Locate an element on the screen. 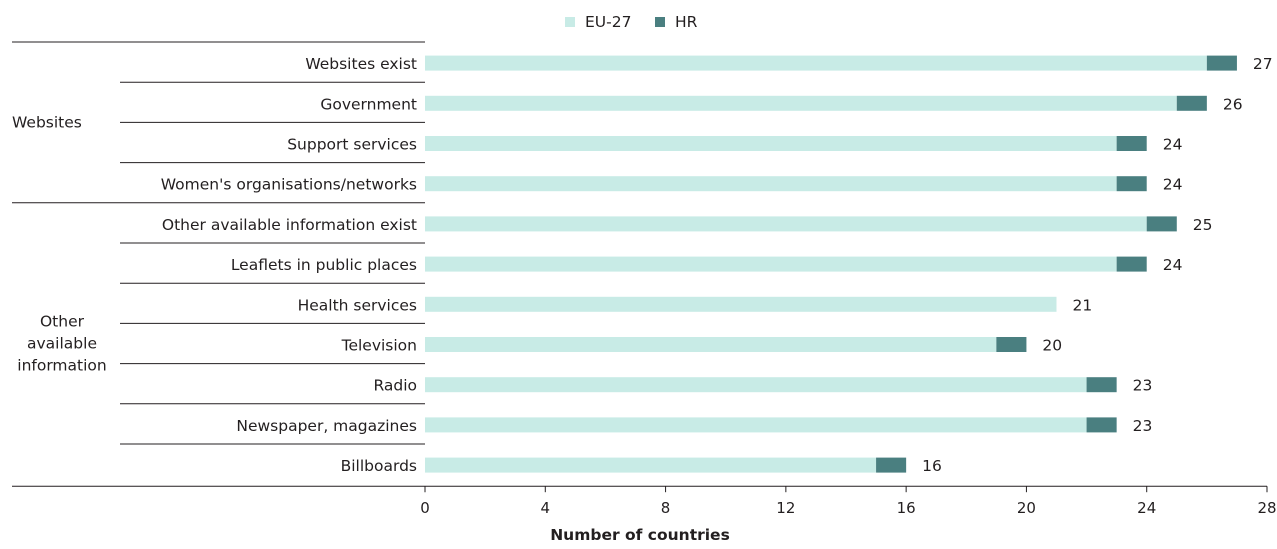 The height and width of the screenshot is (549, 1277). bar-eu-27-health-services is located at coordinates (741, 304).